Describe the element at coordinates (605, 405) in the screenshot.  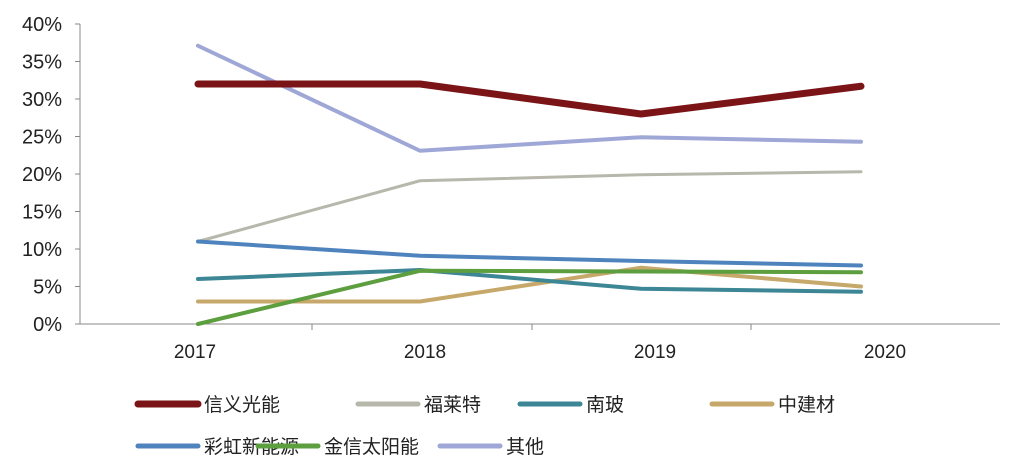
I see `legend-label: 南玻` at that location.